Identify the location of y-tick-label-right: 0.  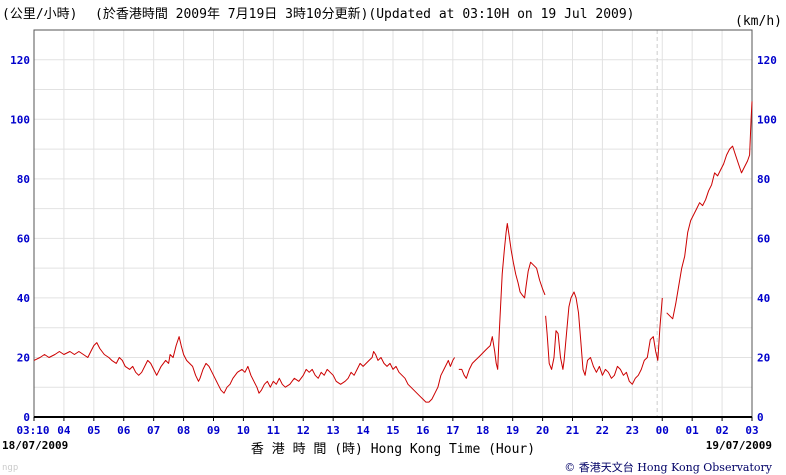
(760, 417).